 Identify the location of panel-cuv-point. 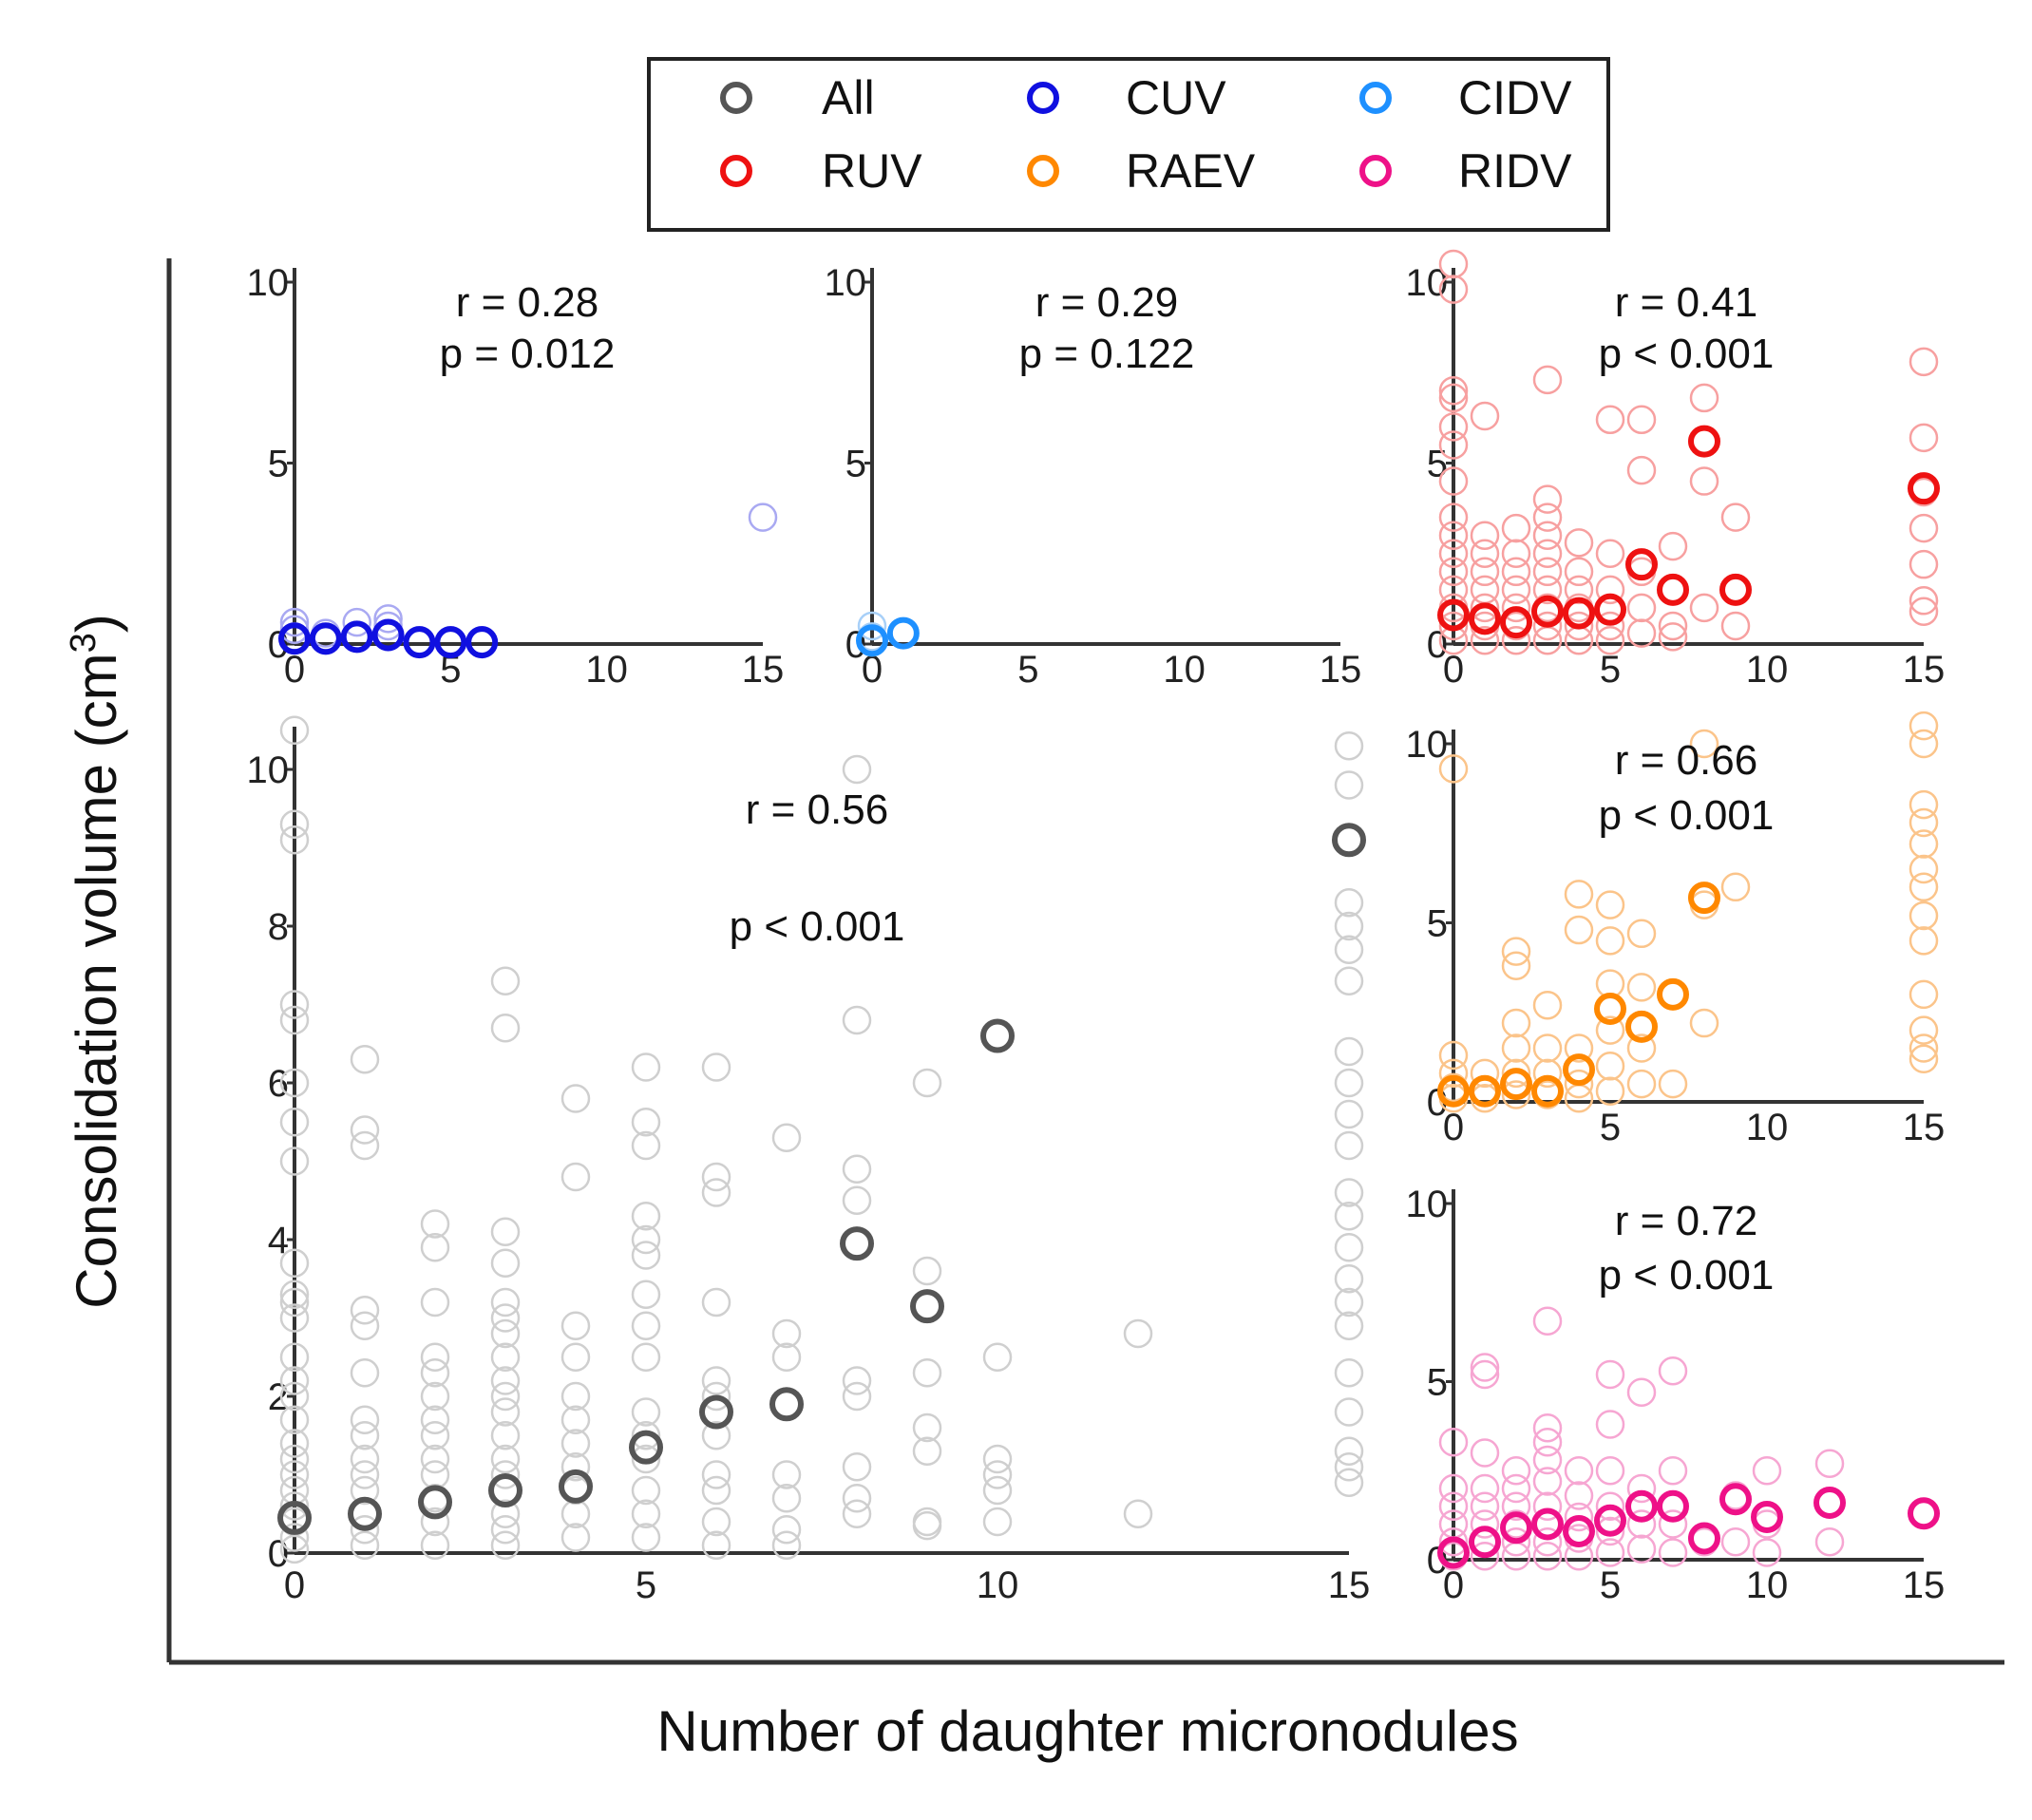
(357, 622).